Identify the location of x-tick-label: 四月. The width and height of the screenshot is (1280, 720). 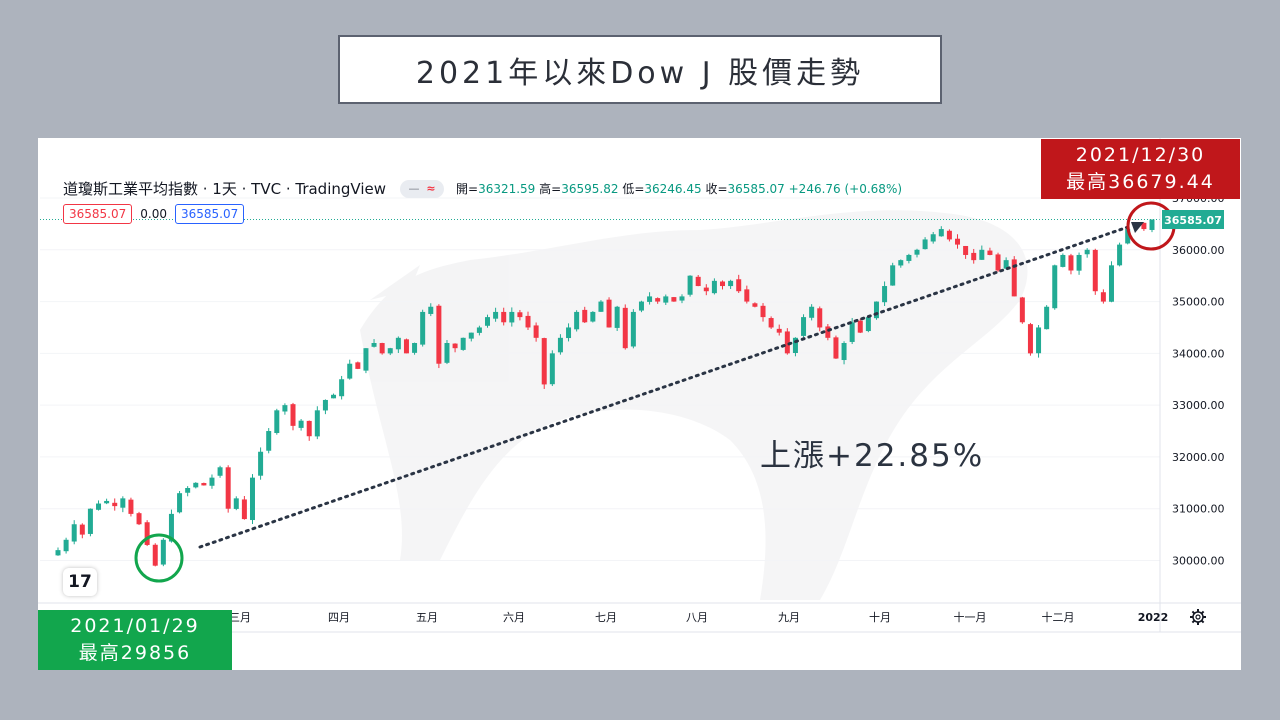
(339, 617).